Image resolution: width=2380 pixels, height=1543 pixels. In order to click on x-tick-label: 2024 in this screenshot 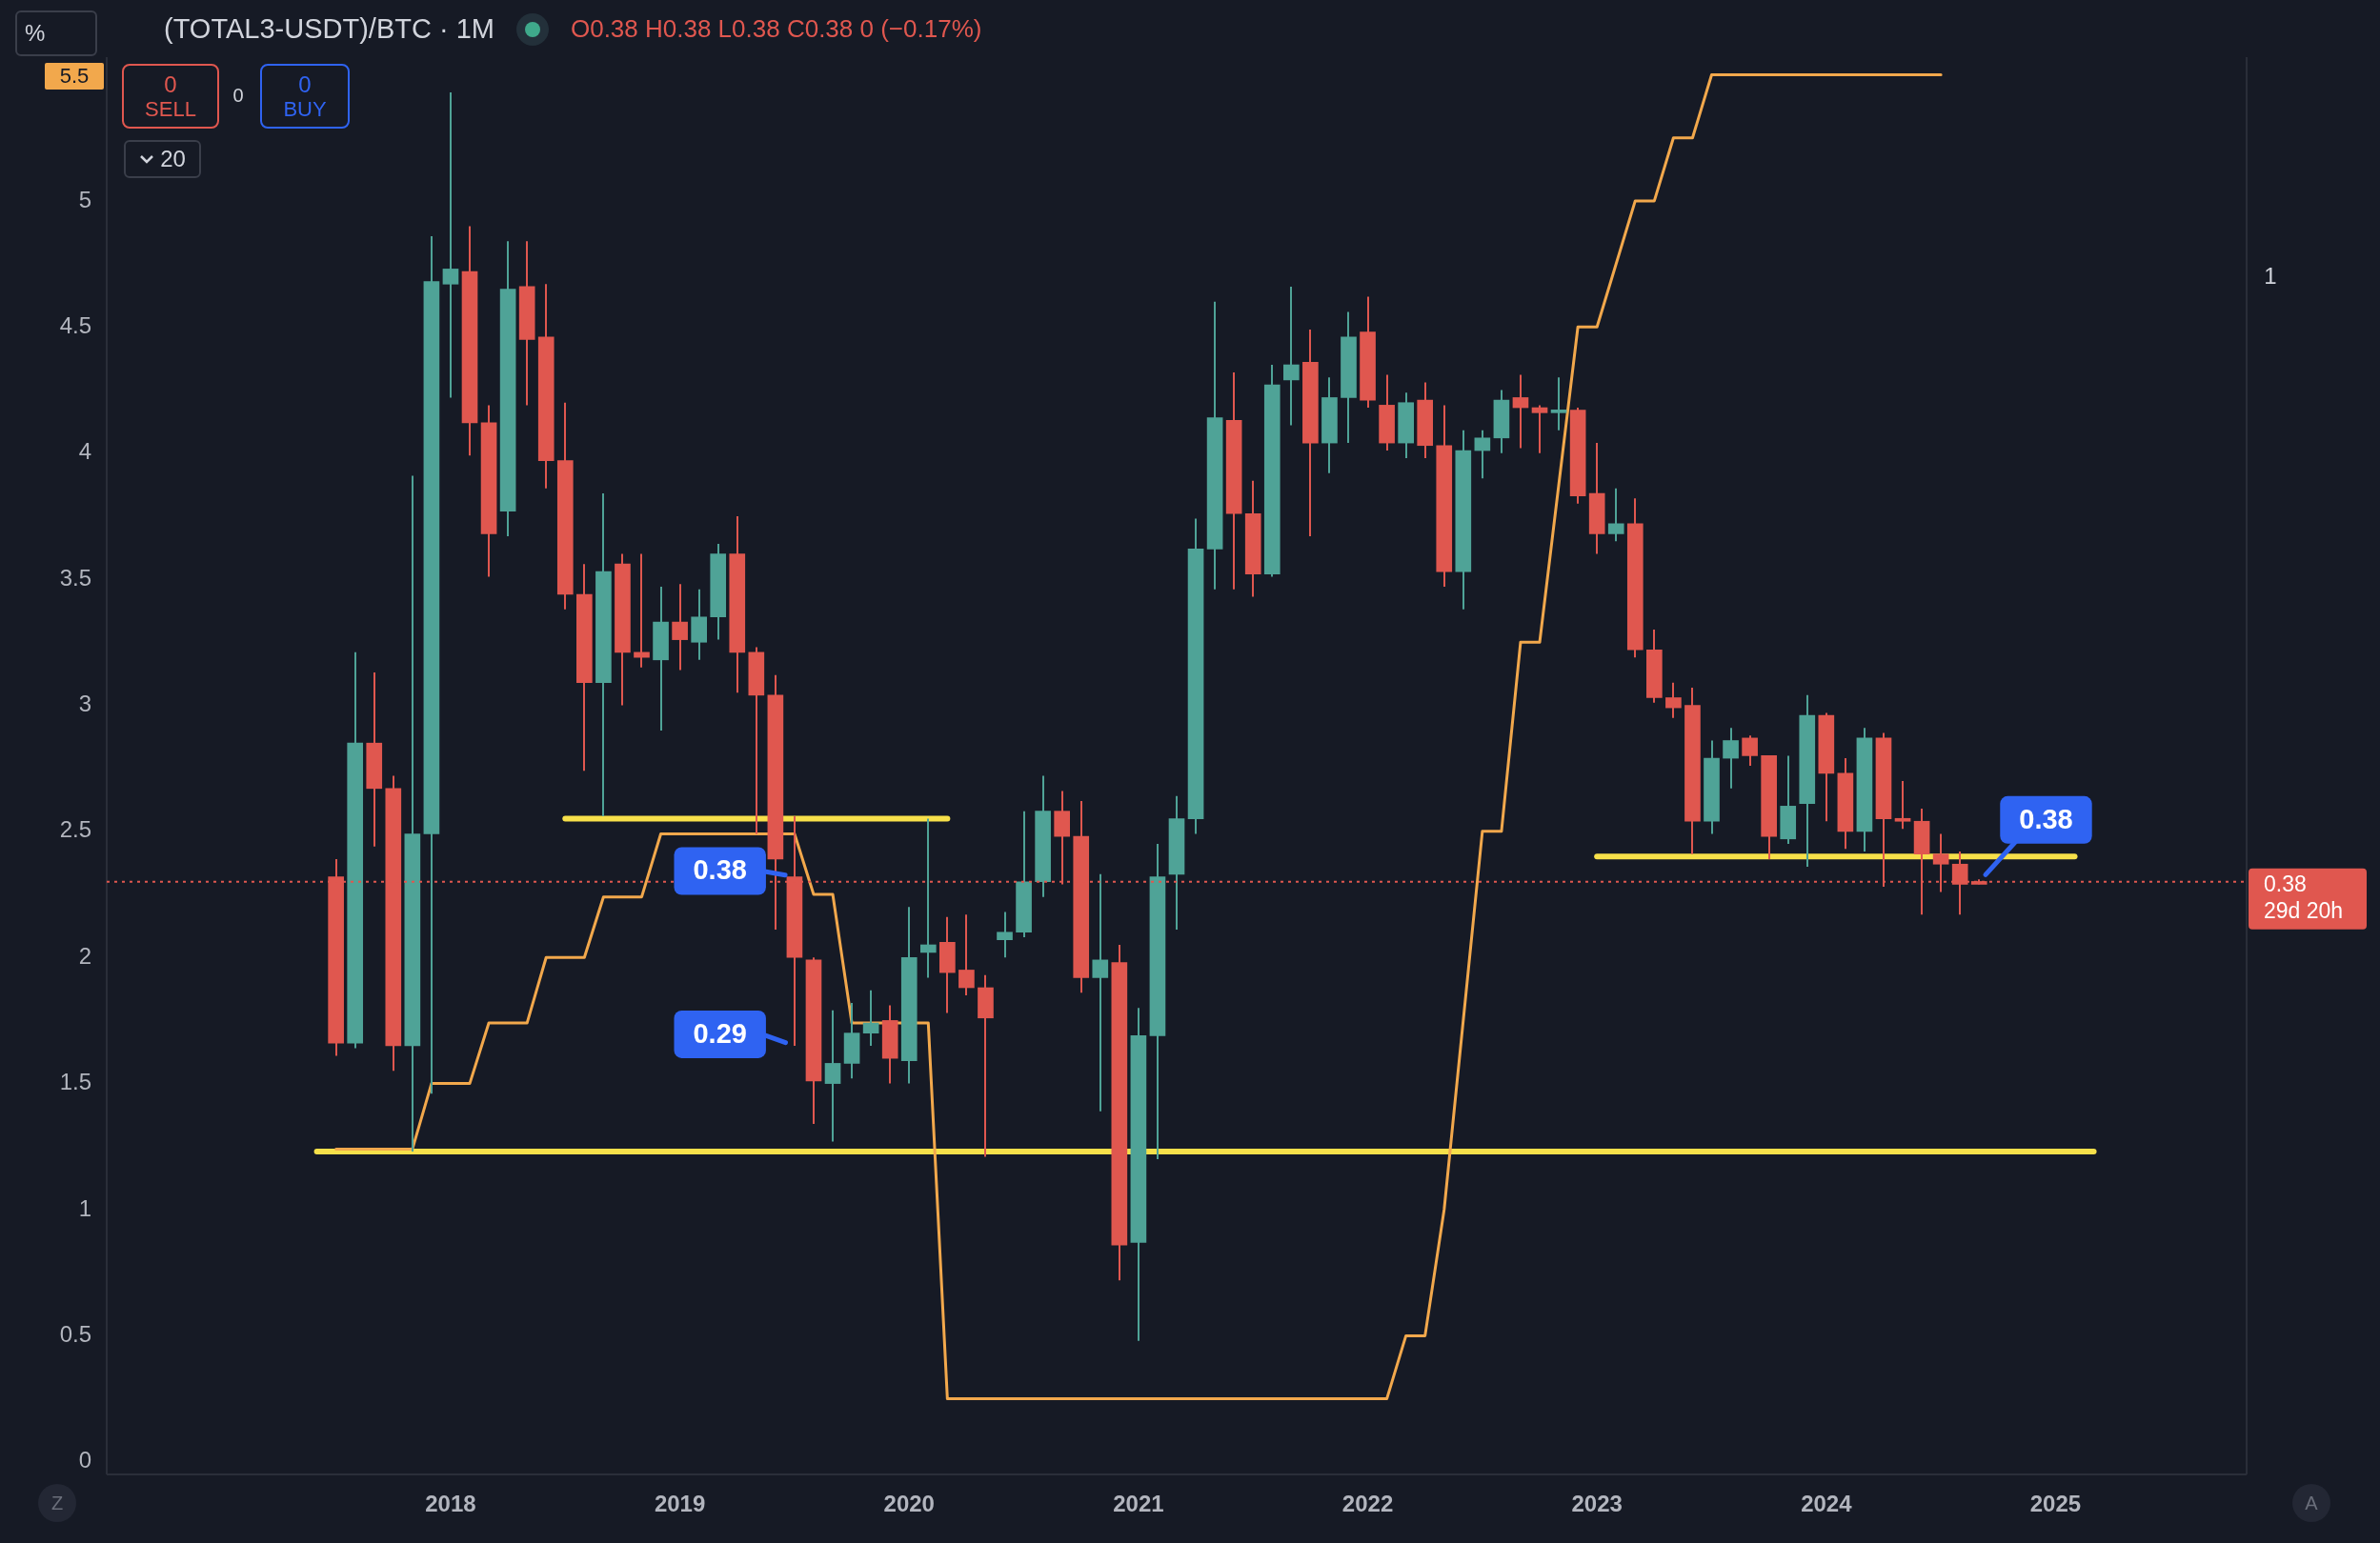, I will do `click(1827, 1504)`.